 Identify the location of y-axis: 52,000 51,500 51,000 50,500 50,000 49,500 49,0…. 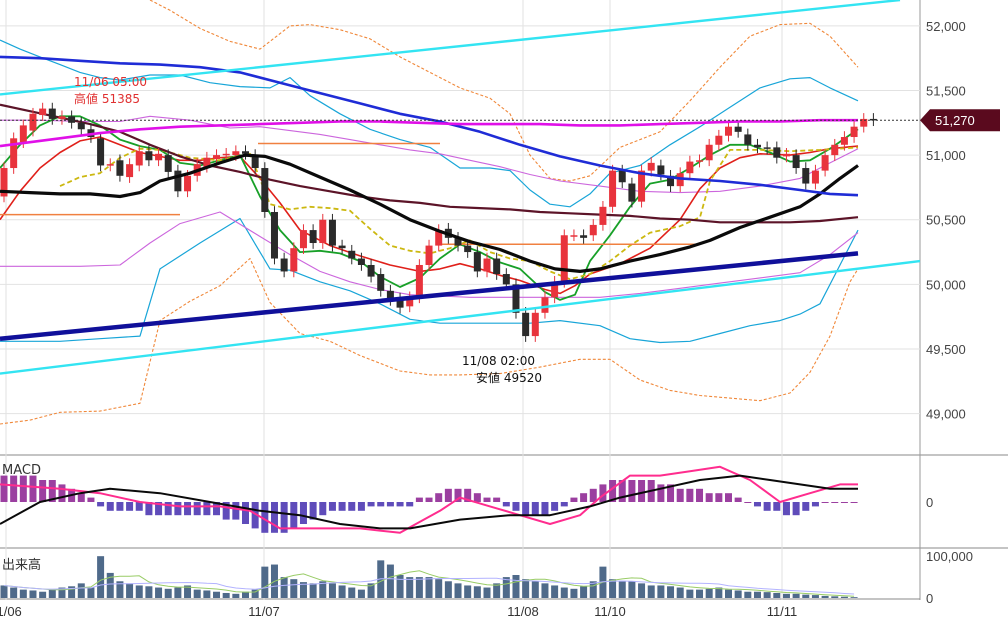
(946, 220).